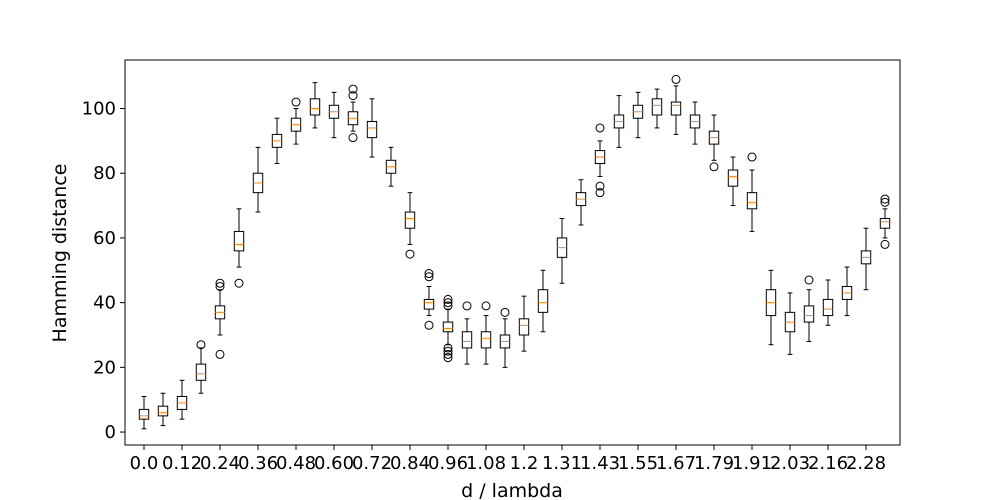  What do you see at coordinates (104, 238) in the screenshot?
I see `y-tick-label: 60` at bounding box center [104, 238].